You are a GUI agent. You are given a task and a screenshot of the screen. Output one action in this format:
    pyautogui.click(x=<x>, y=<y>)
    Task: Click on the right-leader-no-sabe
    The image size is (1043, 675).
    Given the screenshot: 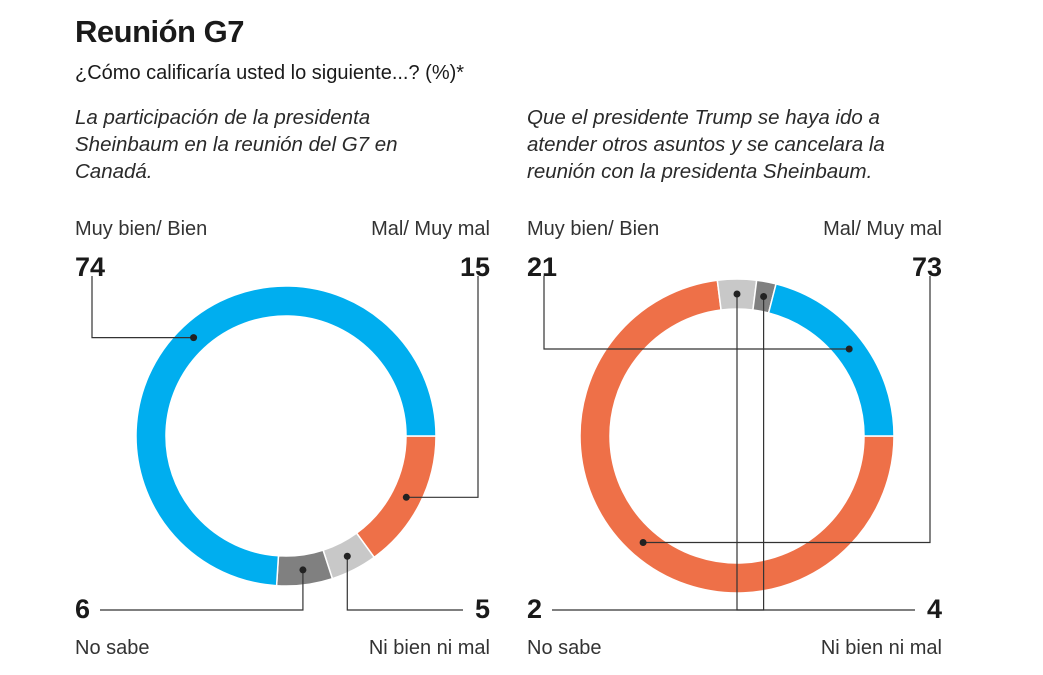 What is the action you would take?
    pyautogui.click(x=658, y=453)
    